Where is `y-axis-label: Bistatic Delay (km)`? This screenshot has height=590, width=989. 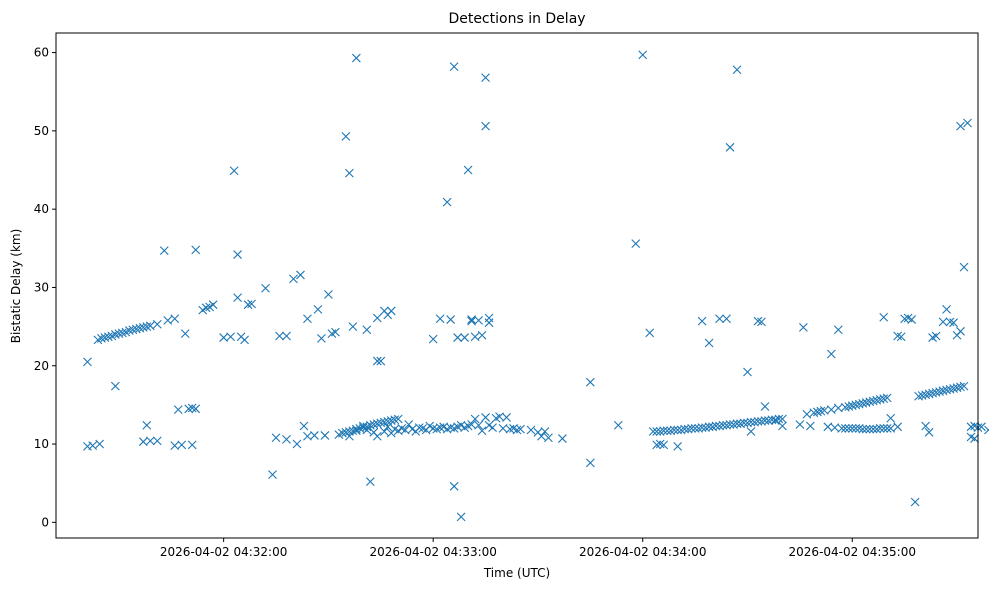
y-axis-label: Bistatic Delay (km) is located at coordinates (16, 286).